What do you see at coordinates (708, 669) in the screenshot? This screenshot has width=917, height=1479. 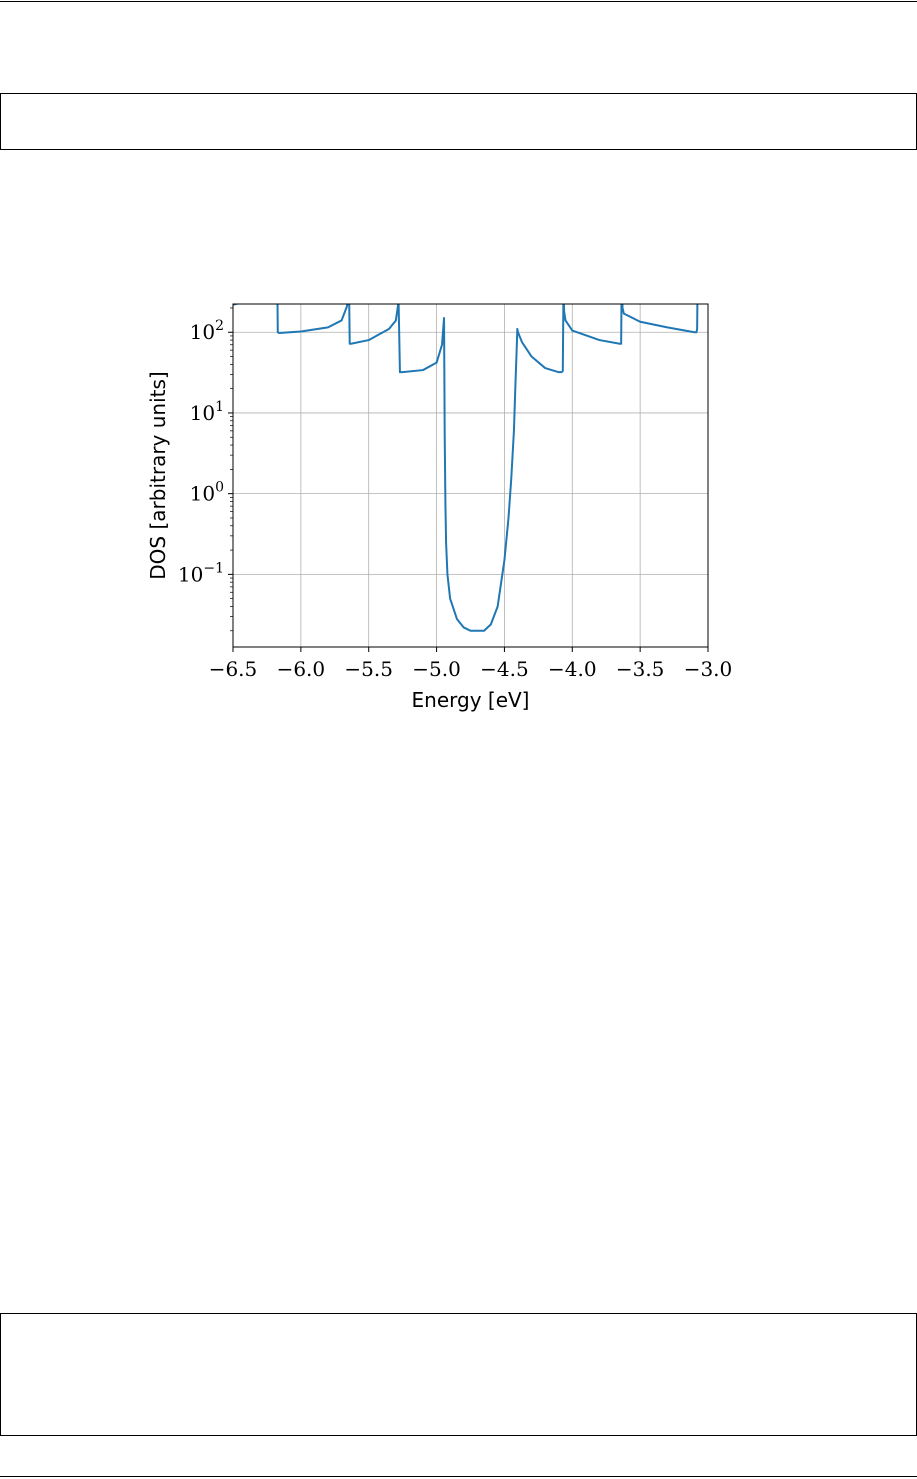 I see `x-tick-label: −3.0` at bounding box center [708, 669].